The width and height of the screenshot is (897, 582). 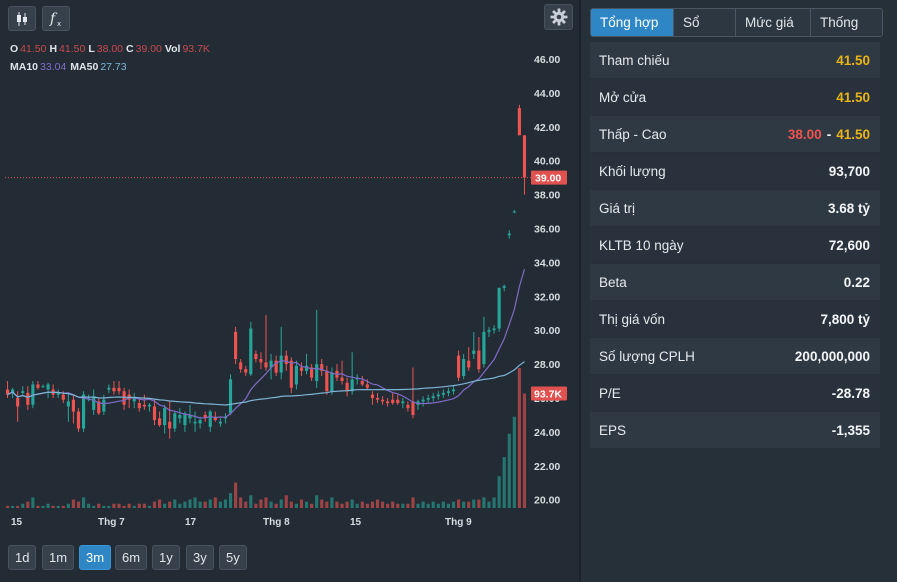 I want to click on stat-label: Thấp - Cao, so click(x=633, y=134).